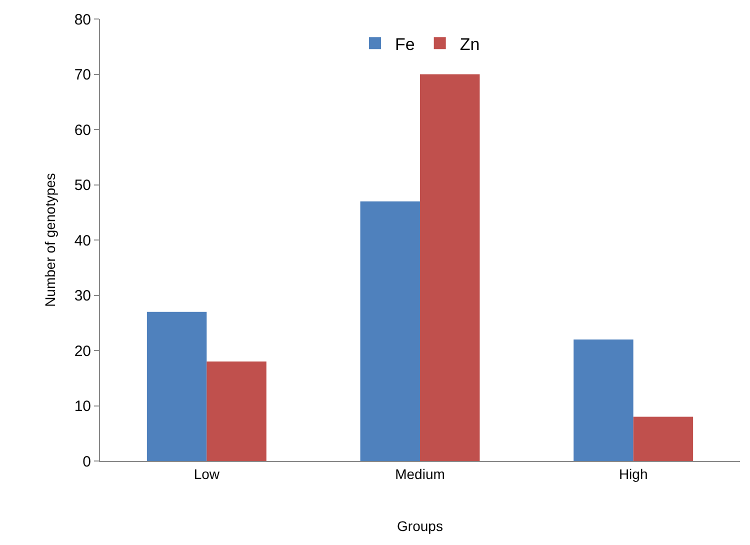 The height and width of the screenshot is (545, 750). Describe the element at coordinates (82, 351) in the screenshot. I see `y-tick-label: 20` at that location.